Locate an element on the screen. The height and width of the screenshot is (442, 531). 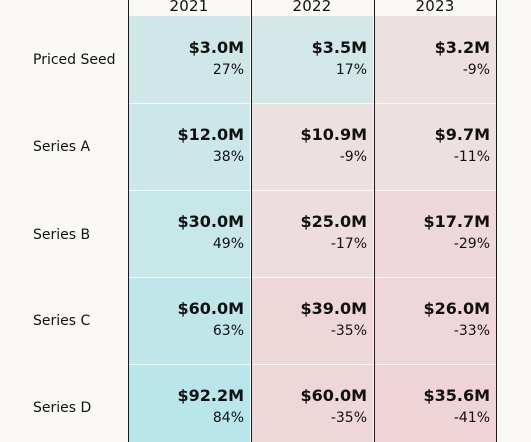
column-header-2022: 2022 is located at coordinates (312, 7).